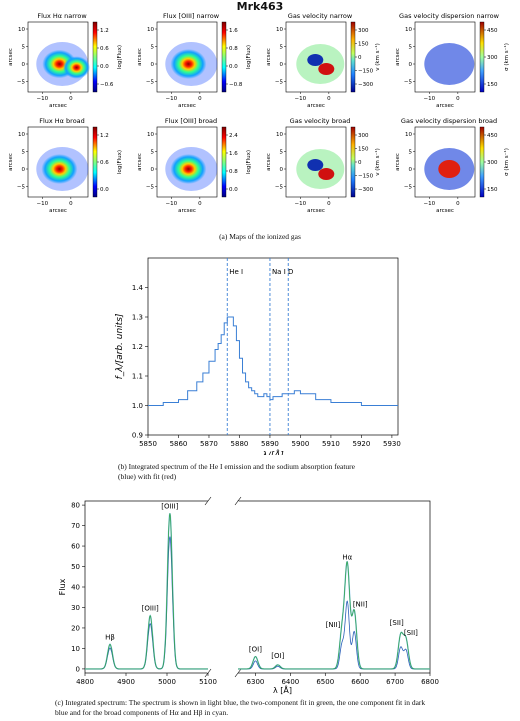 This screenshot has height=721, width=520. I want to click on emission-line-label: [SII], so click(397, 623).